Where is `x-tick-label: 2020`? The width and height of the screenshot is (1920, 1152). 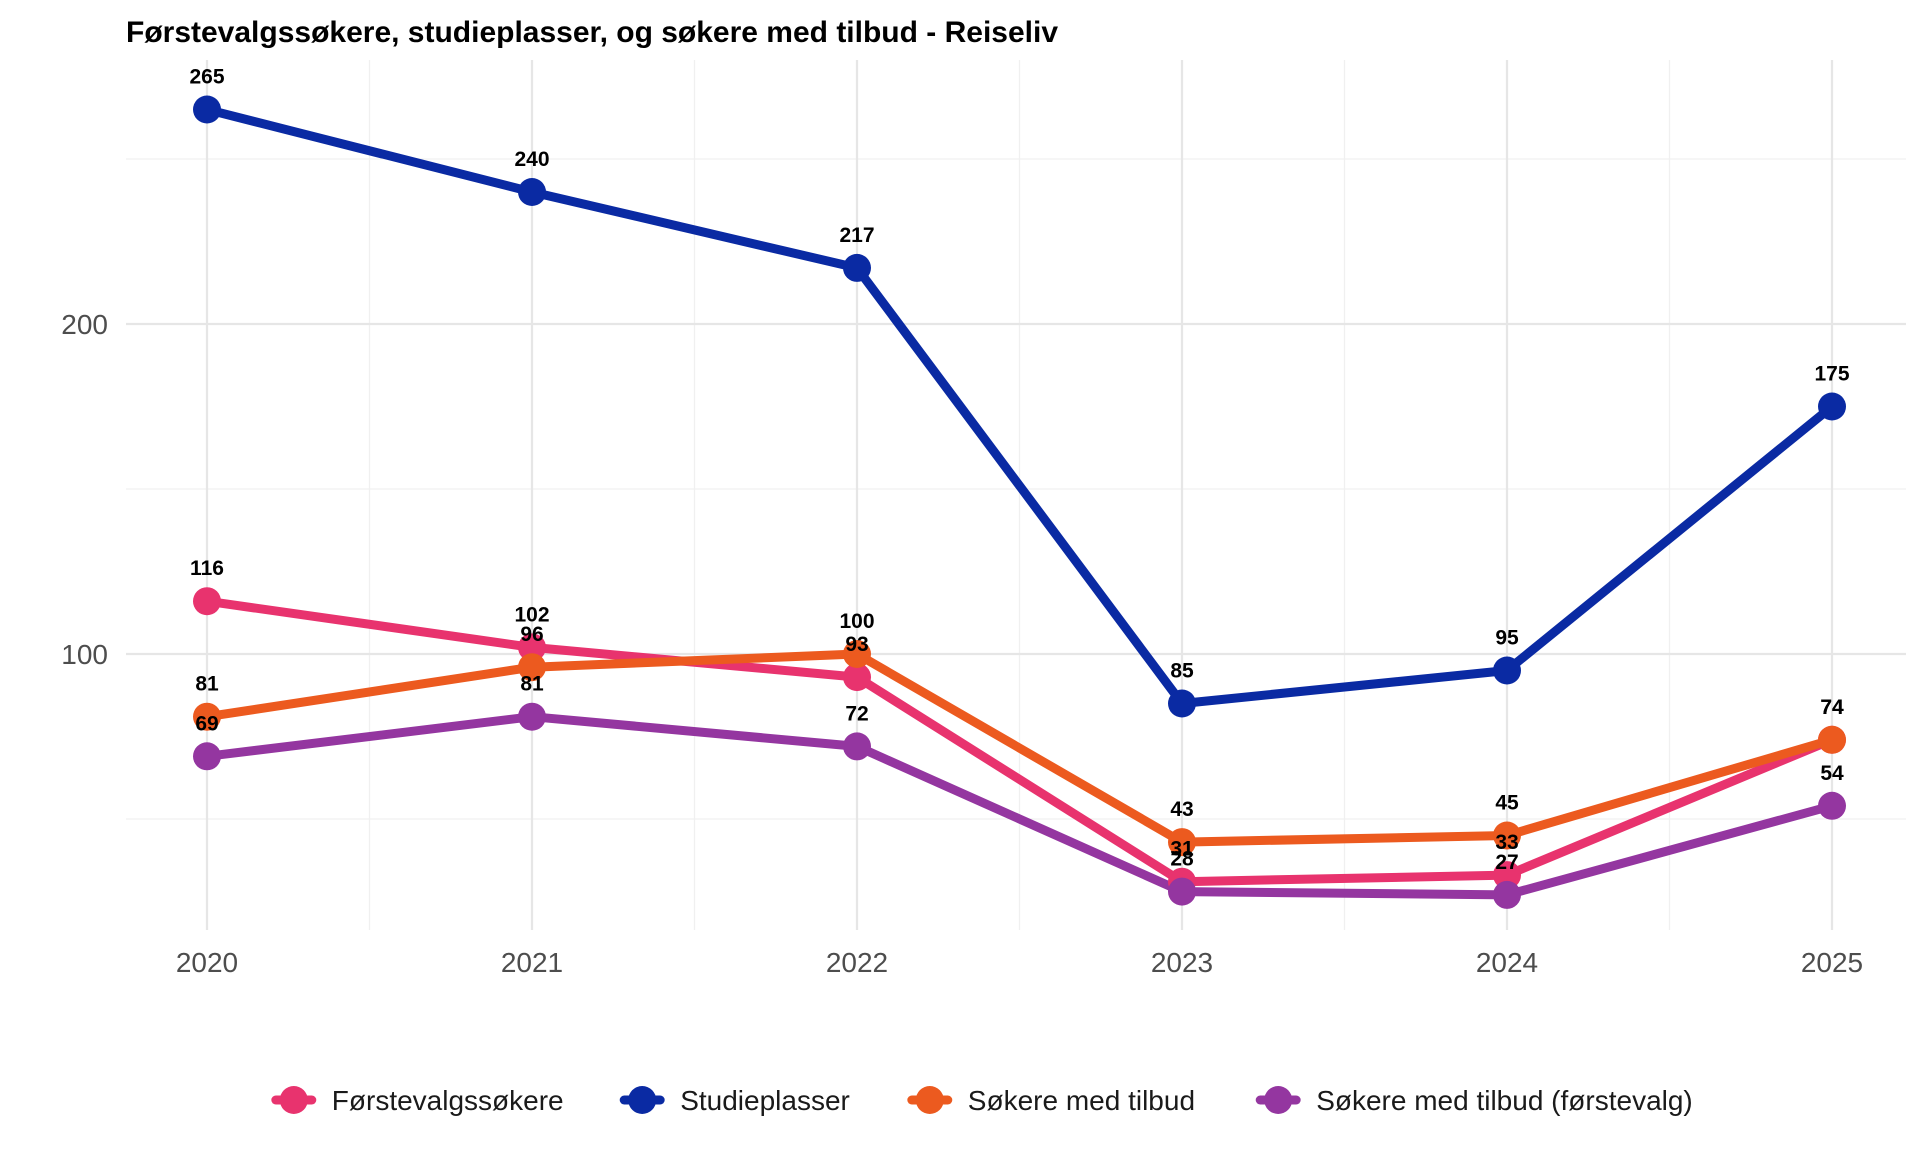 x-tick-label: 2020 is located at coordinates (207, 962).